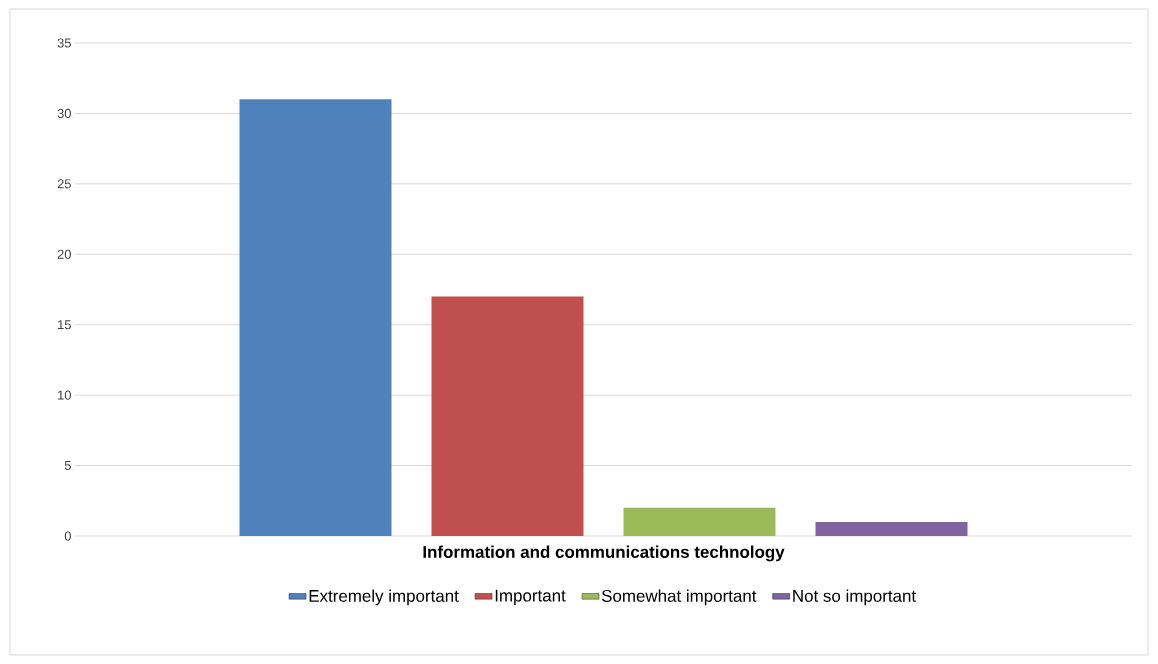  What do you see at coordinates (67, 536) in the screenshot?
I see `y-tick-label: 0` at bounding box center [67, 536].